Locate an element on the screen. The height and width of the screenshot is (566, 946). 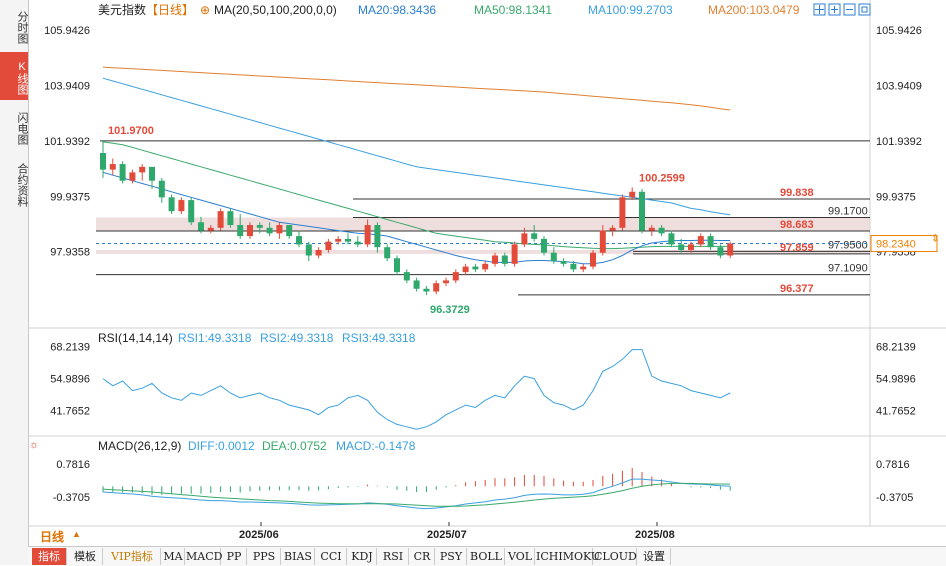
indicator-tab-15: ICHIMOKU is located at coordinates (568, 556).